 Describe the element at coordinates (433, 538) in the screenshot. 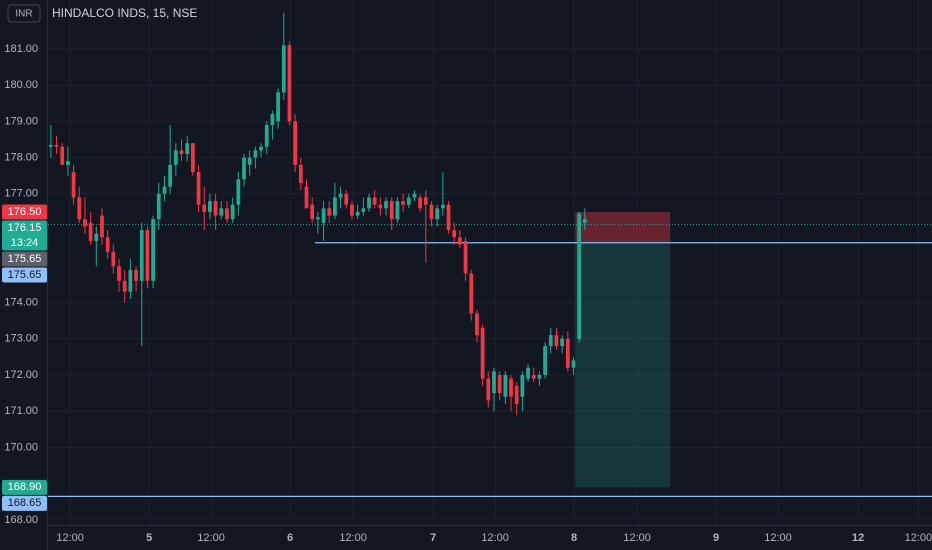

I see `x-tick-label: 7` at that location.